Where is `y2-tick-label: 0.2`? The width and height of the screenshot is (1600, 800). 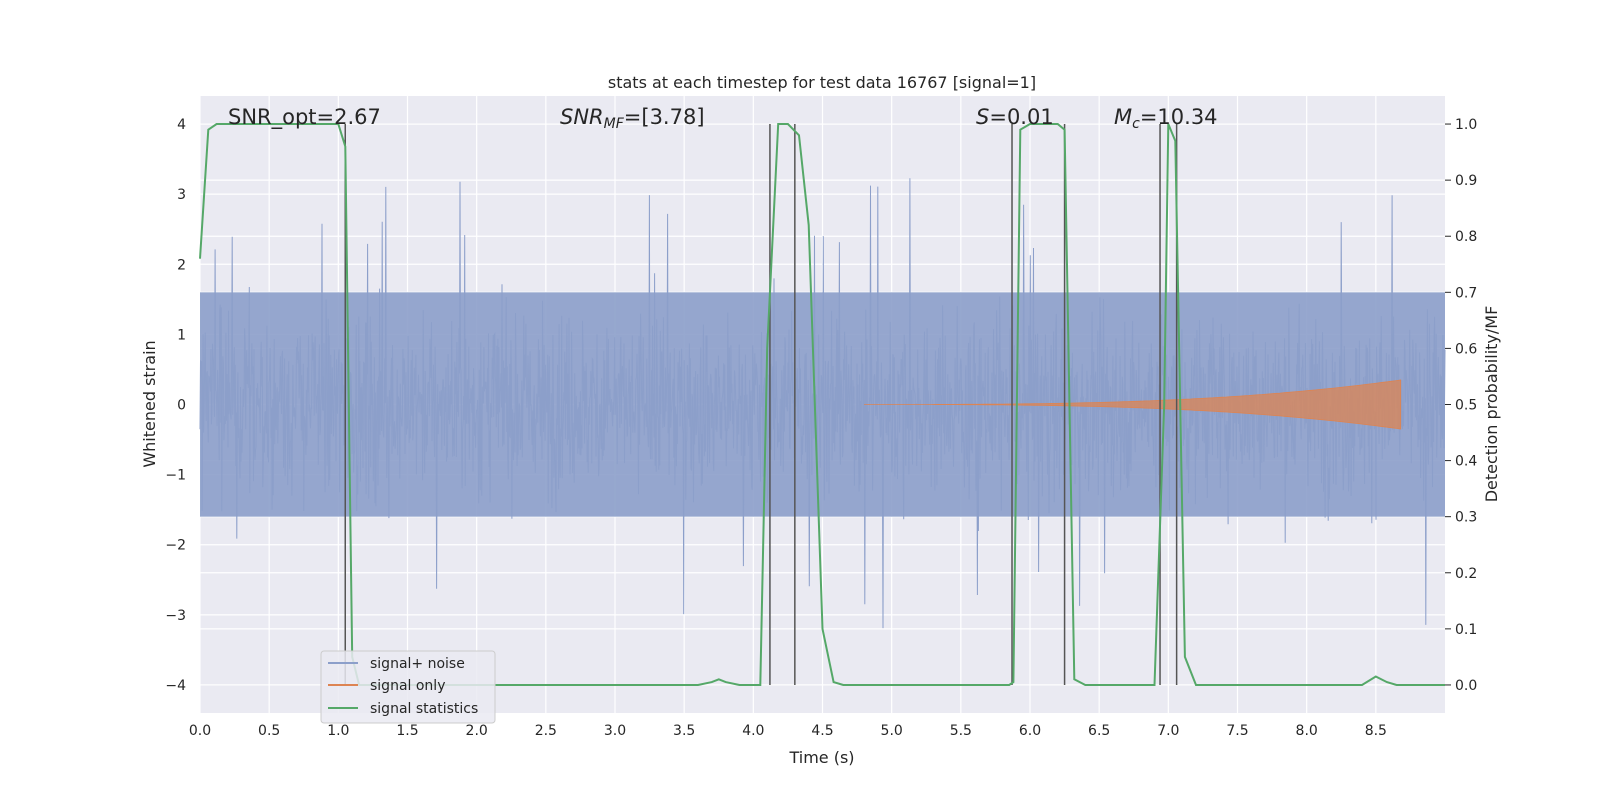
y2-tick-label: 0.2 is located at coordinates (1466, 574).